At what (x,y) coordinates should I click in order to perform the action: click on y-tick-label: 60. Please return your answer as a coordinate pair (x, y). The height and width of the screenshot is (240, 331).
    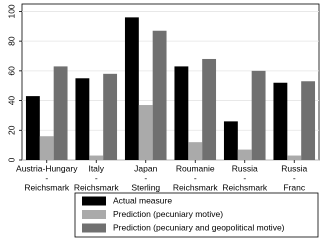
    Looking at the image, I should click on (11, 71).